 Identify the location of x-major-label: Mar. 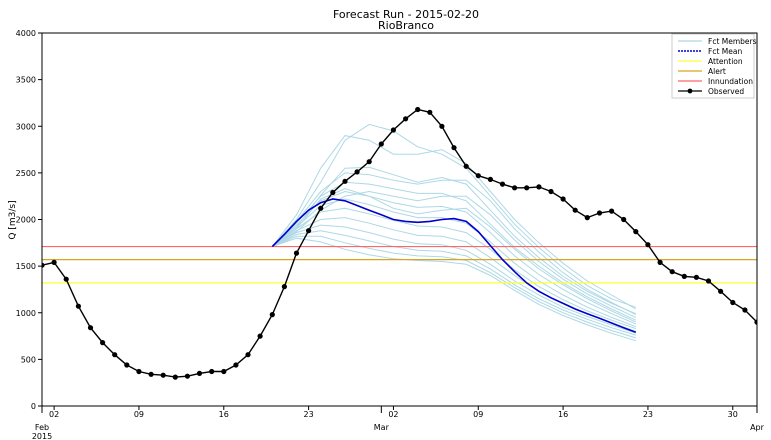
(382, 427).